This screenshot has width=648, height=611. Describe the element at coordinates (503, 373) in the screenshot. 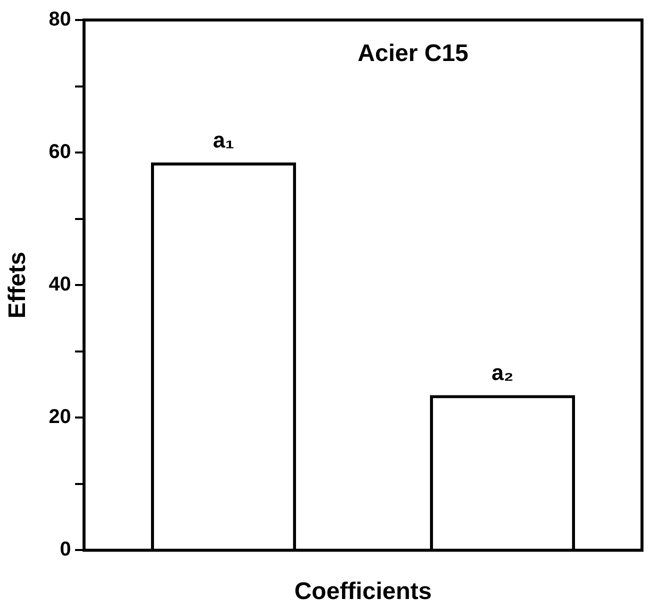

I see `x-tick-label: a₂` at that location.